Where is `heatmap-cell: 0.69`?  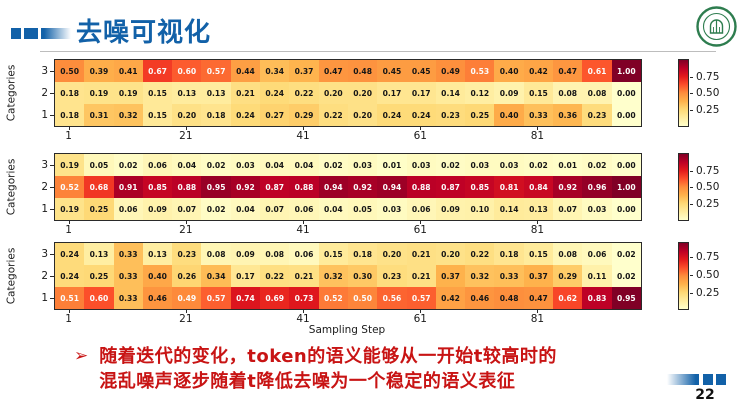 heatmap-cell: 0.69 is located at coordinates (275, 298).